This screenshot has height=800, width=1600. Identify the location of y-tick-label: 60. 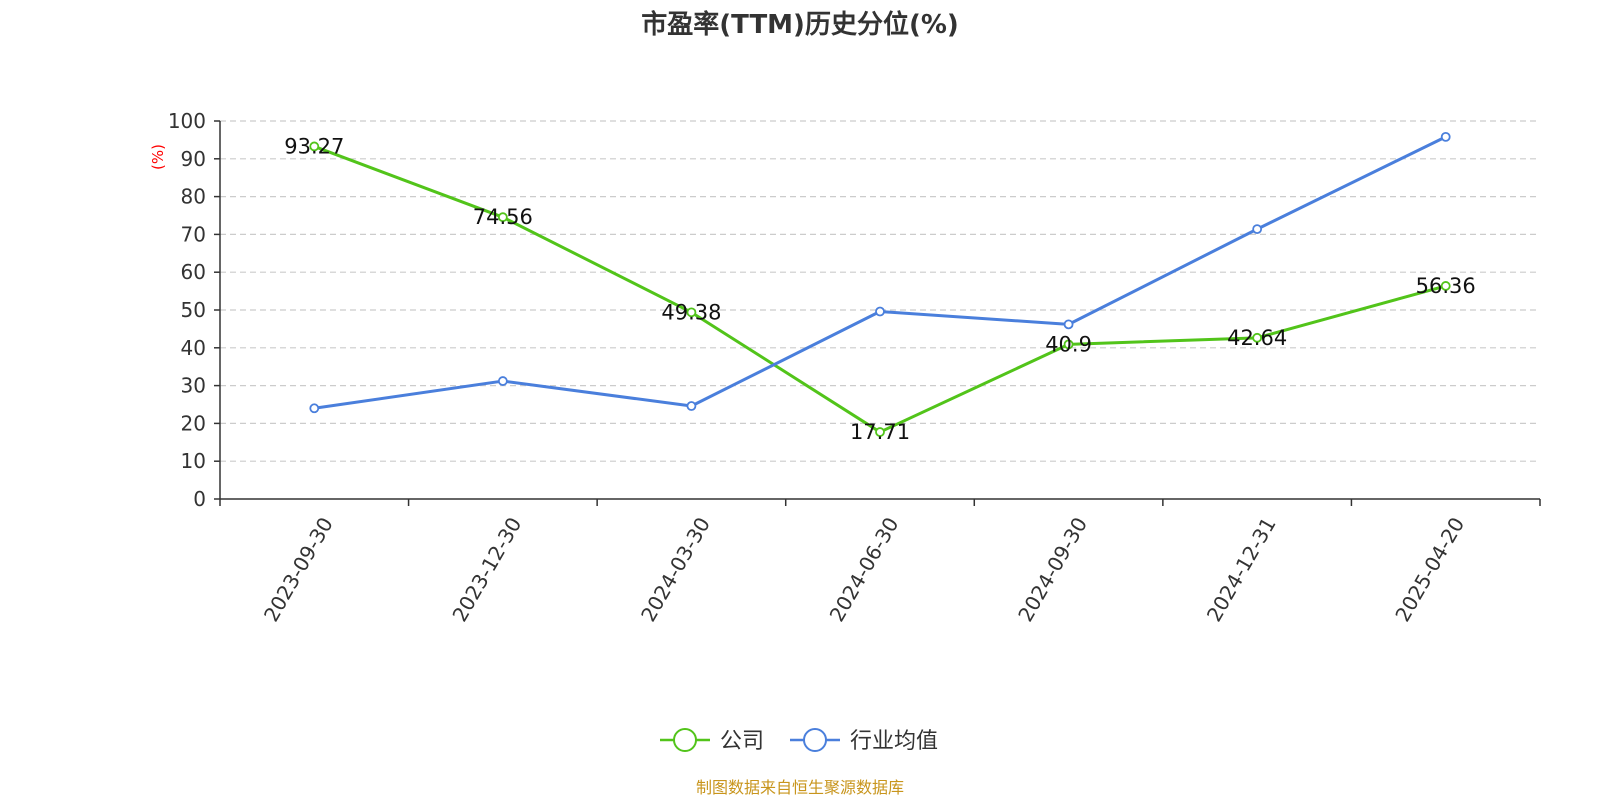
(193, 272).